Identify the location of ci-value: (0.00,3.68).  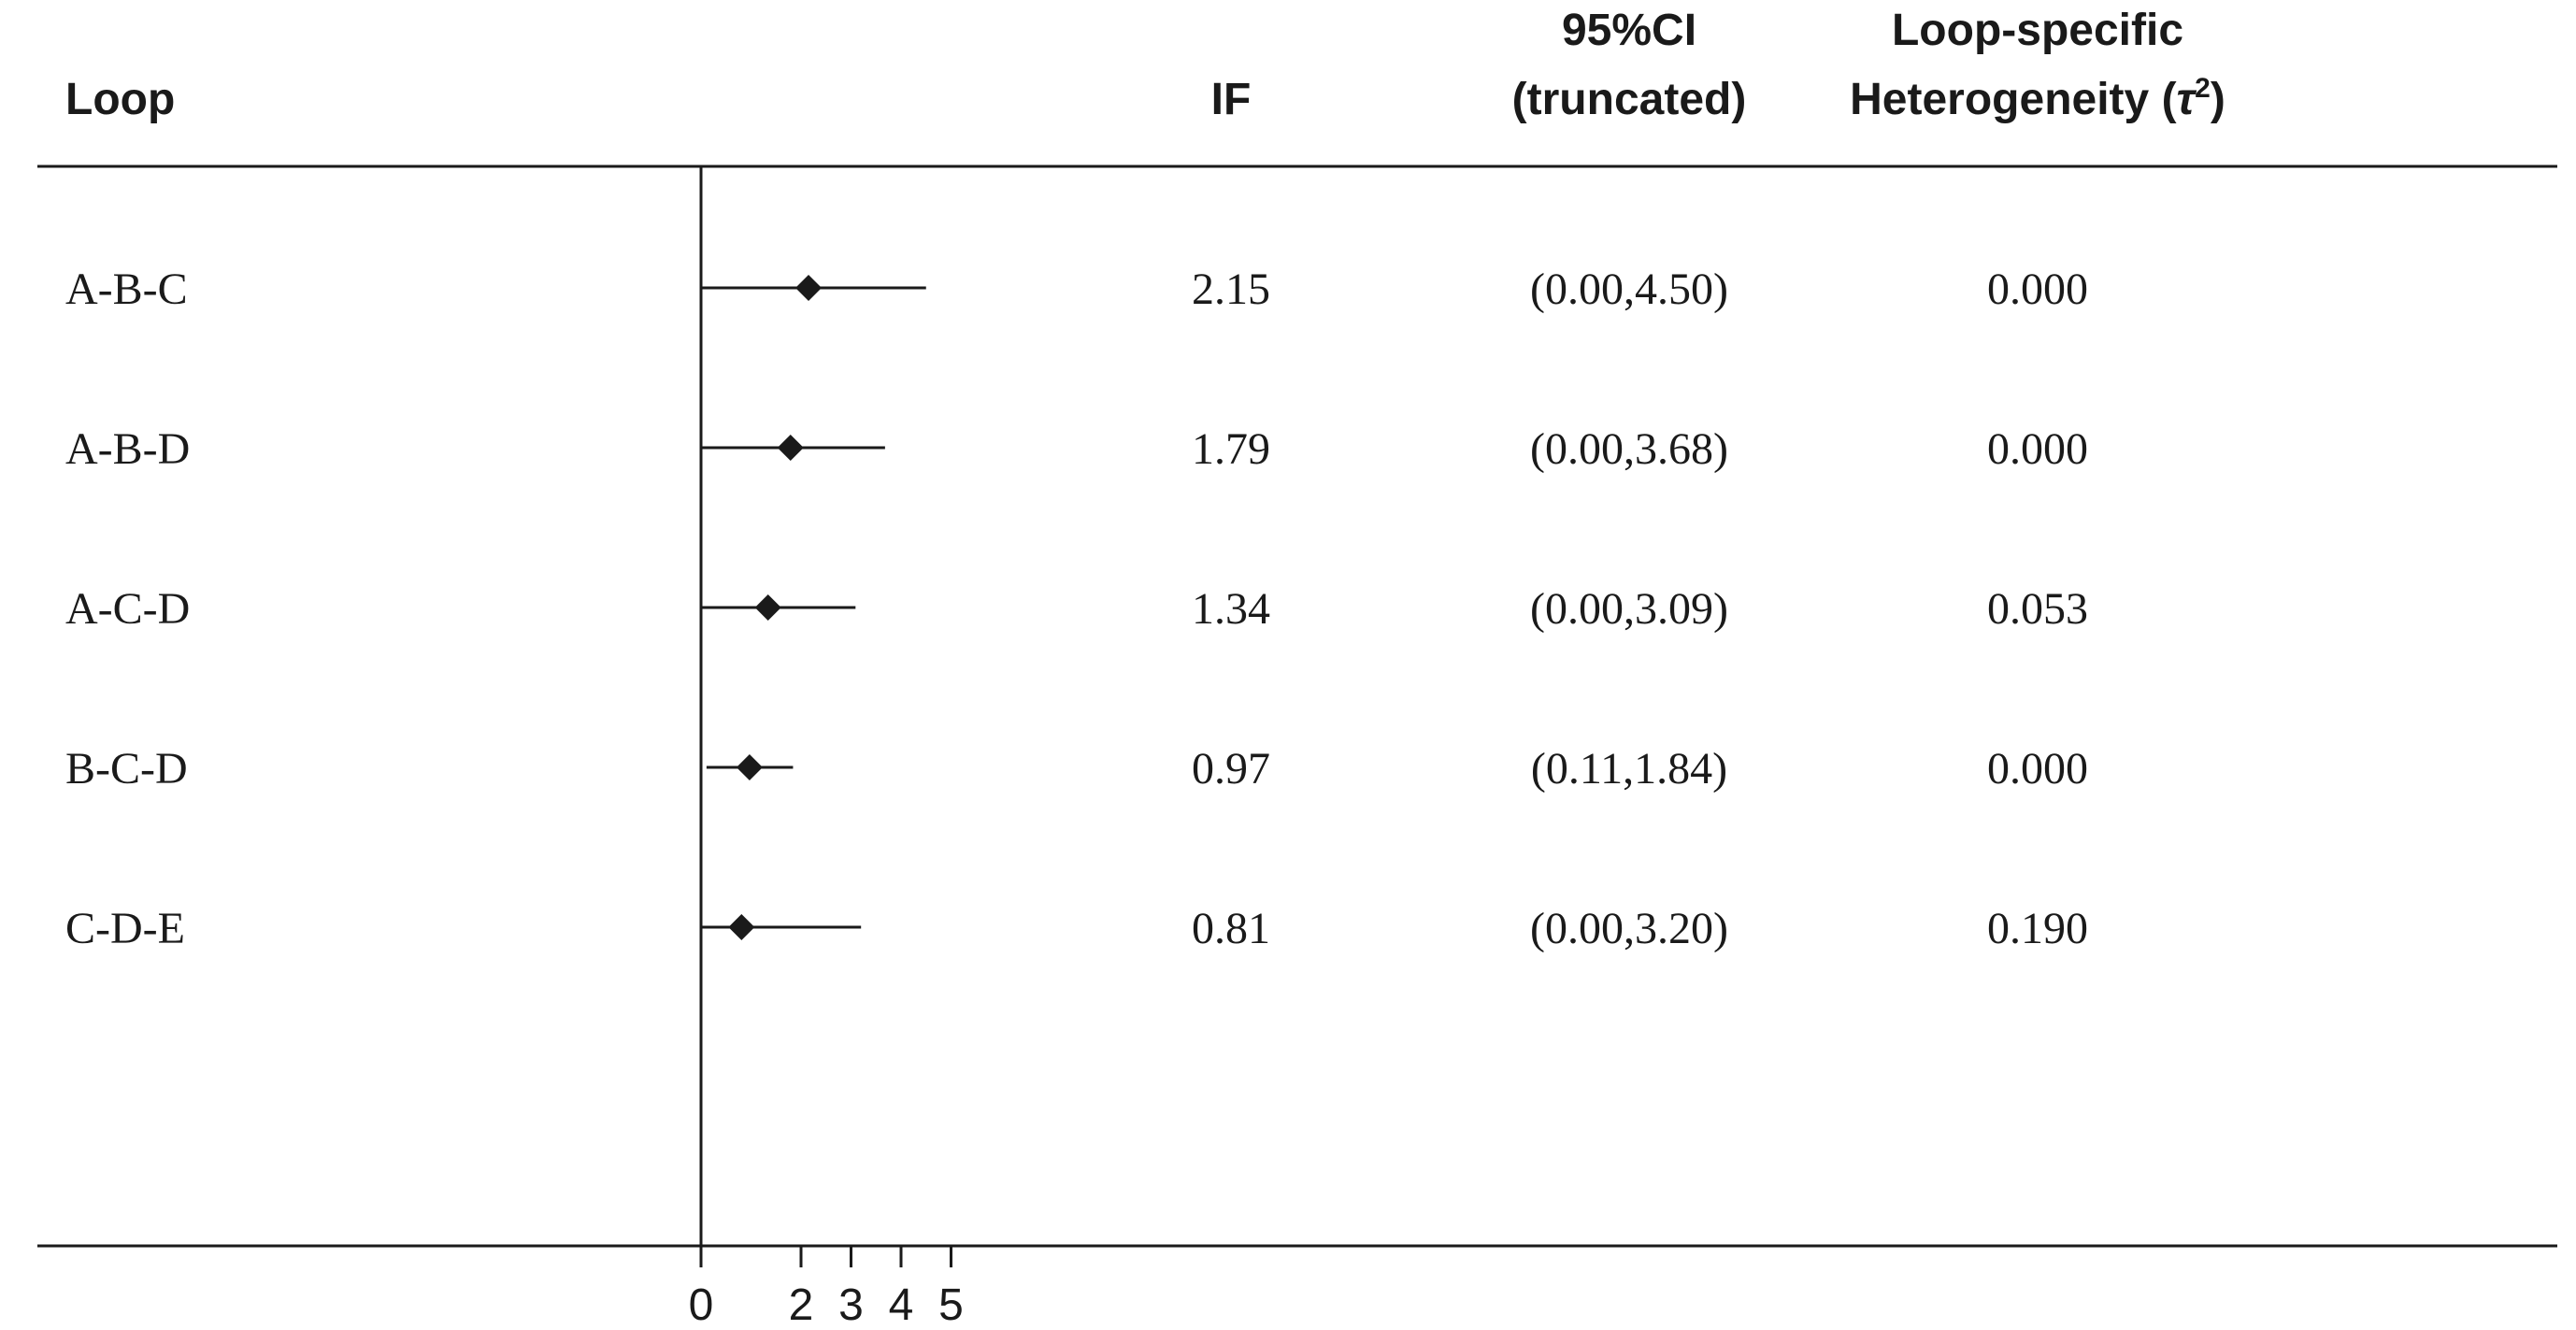
(1629, 449).